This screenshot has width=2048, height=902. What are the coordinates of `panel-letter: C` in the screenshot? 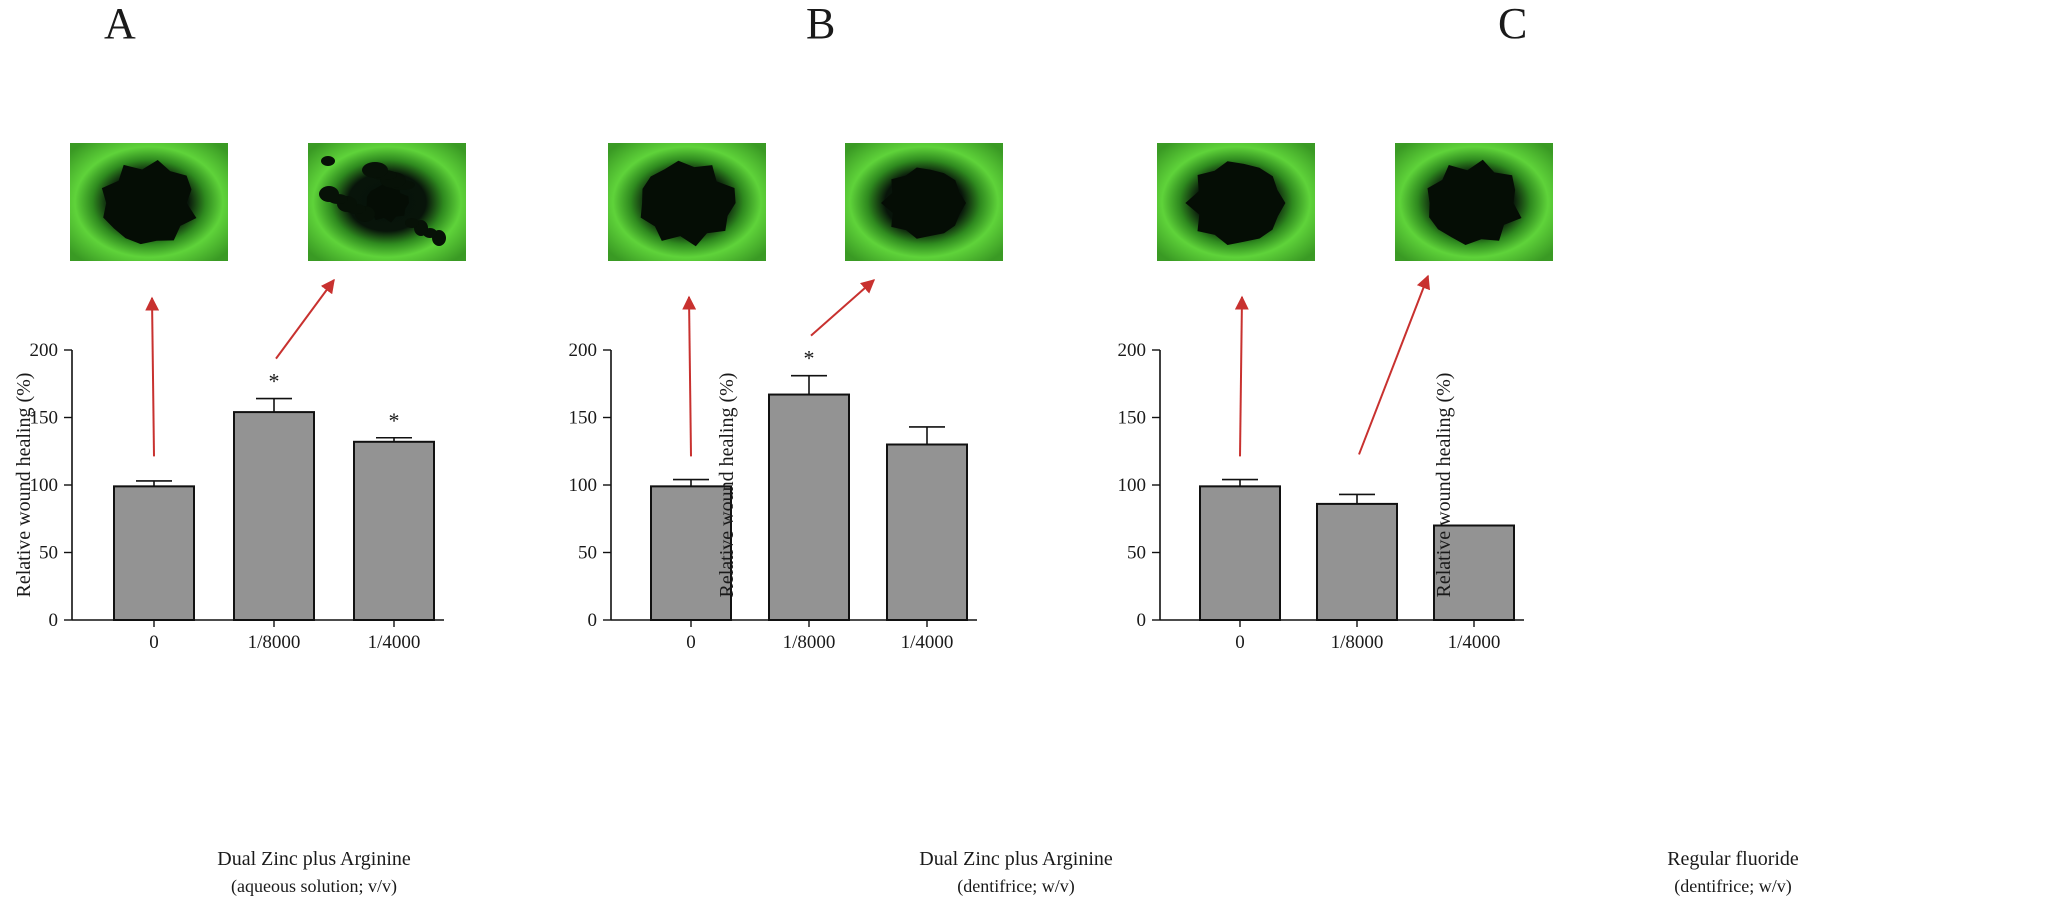 It's located at (1512, 24).